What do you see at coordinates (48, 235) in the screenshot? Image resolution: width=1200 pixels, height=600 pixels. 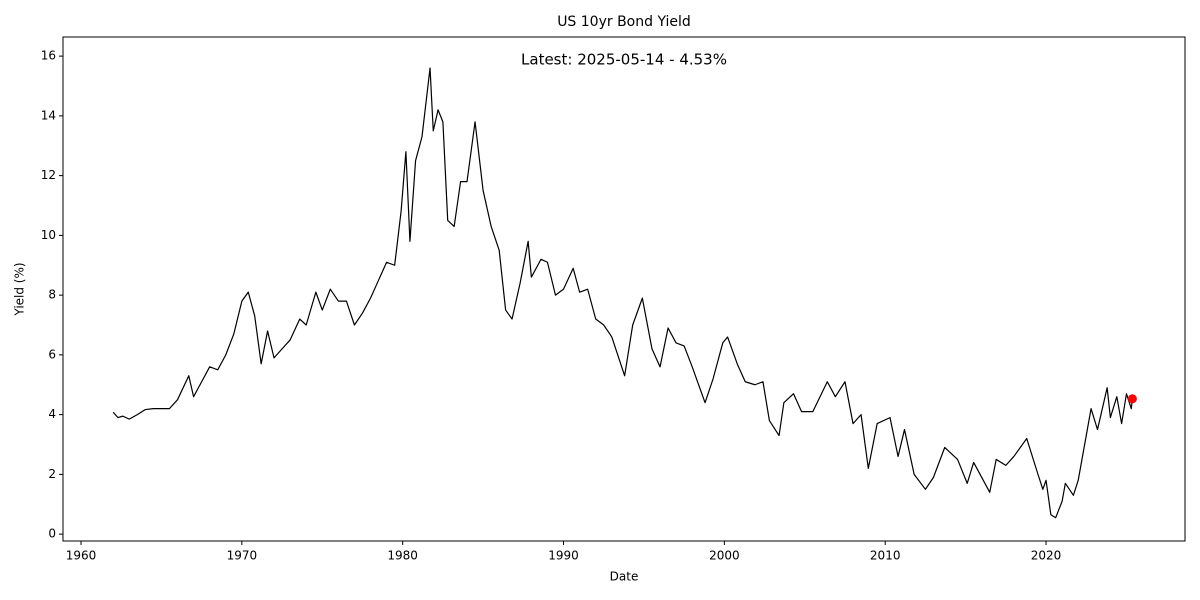 I see `y-tick-label: 10` at bounding box center [48, 235].